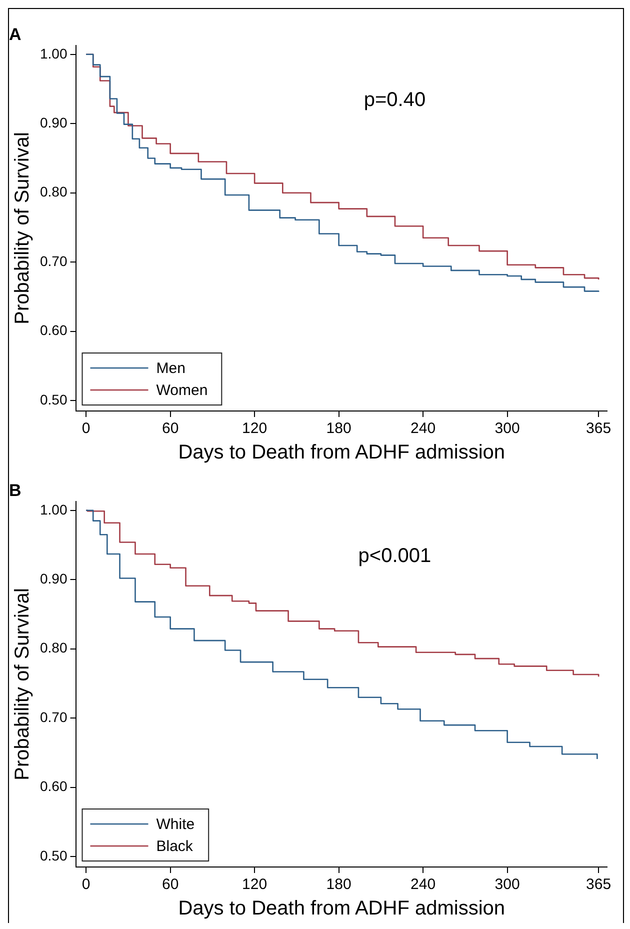  I want to click on chart-title: B, so click(15, 490).